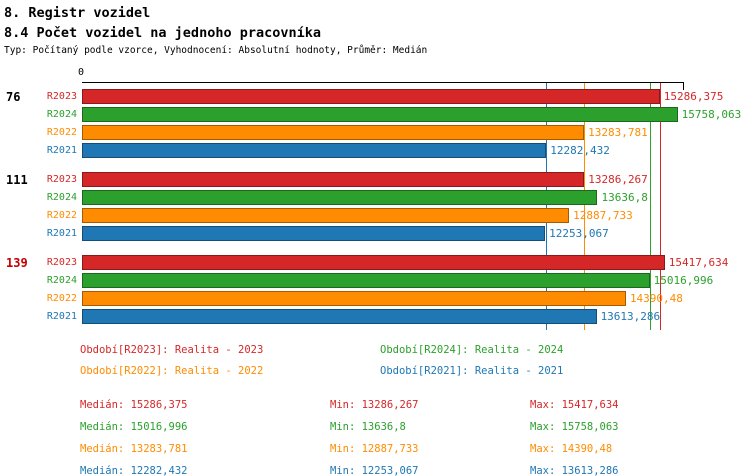 Image resolution: width=750 pixels, height=476 pixels. I want to click on legend-item: Období[R2021]: Realita - 2021, so click(472, 371).